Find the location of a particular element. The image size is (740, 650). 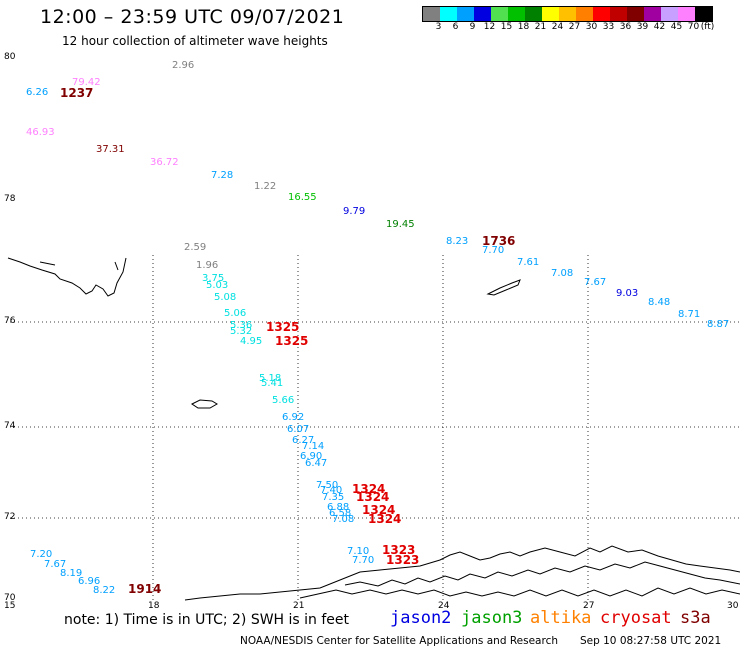

page-title: 12:00 – 23:59 UTC 09/07/2021 is located at coordinates (192, 17).